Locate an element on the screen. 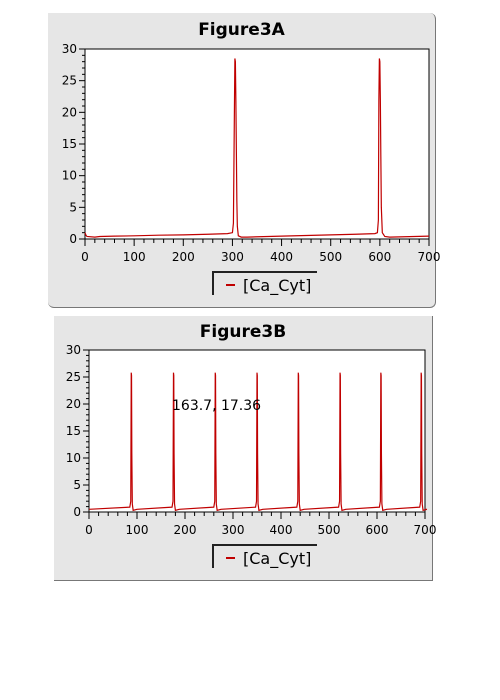 Image resolution: width=500 pixels, height=700 pixels. figure-3b-x-tick-label: 300 is located at coordinates (233, 530).